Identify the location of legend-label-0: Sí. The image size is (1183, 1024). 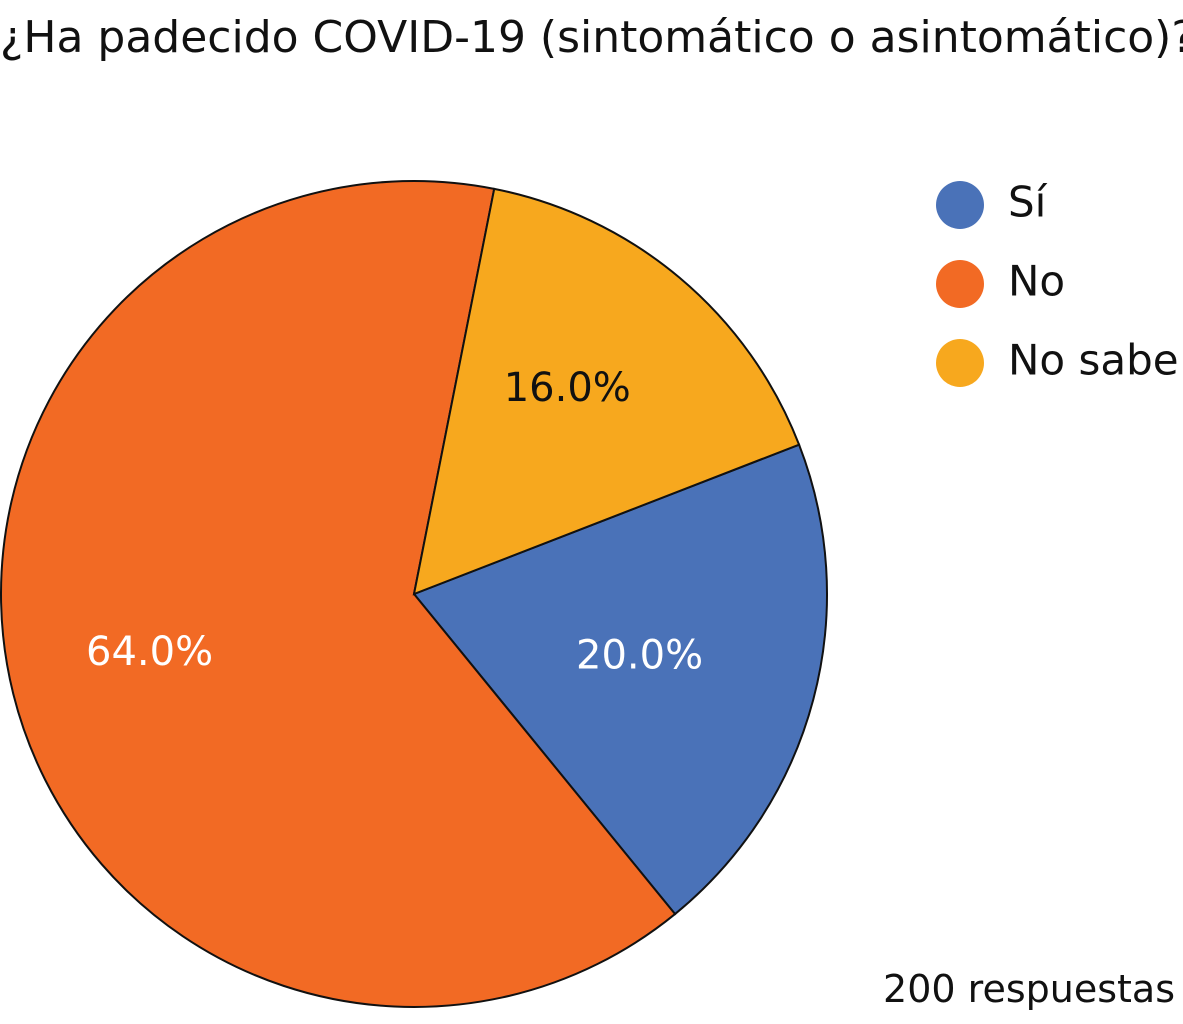
(1028, 202).